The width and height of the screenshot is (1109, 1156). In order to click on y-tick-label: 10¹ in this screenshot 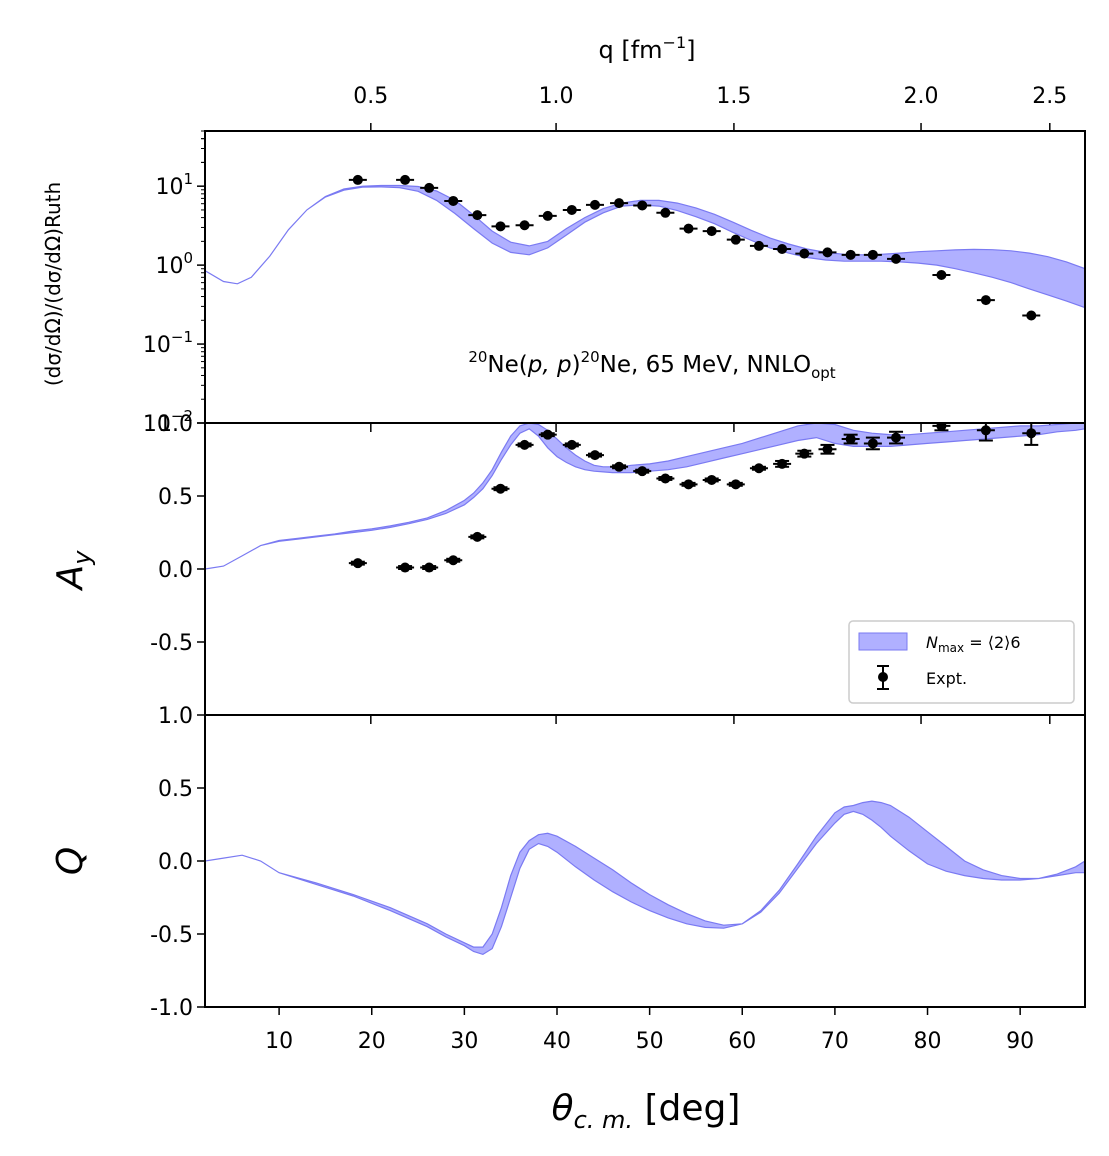, I will do `click(174, 185)`.